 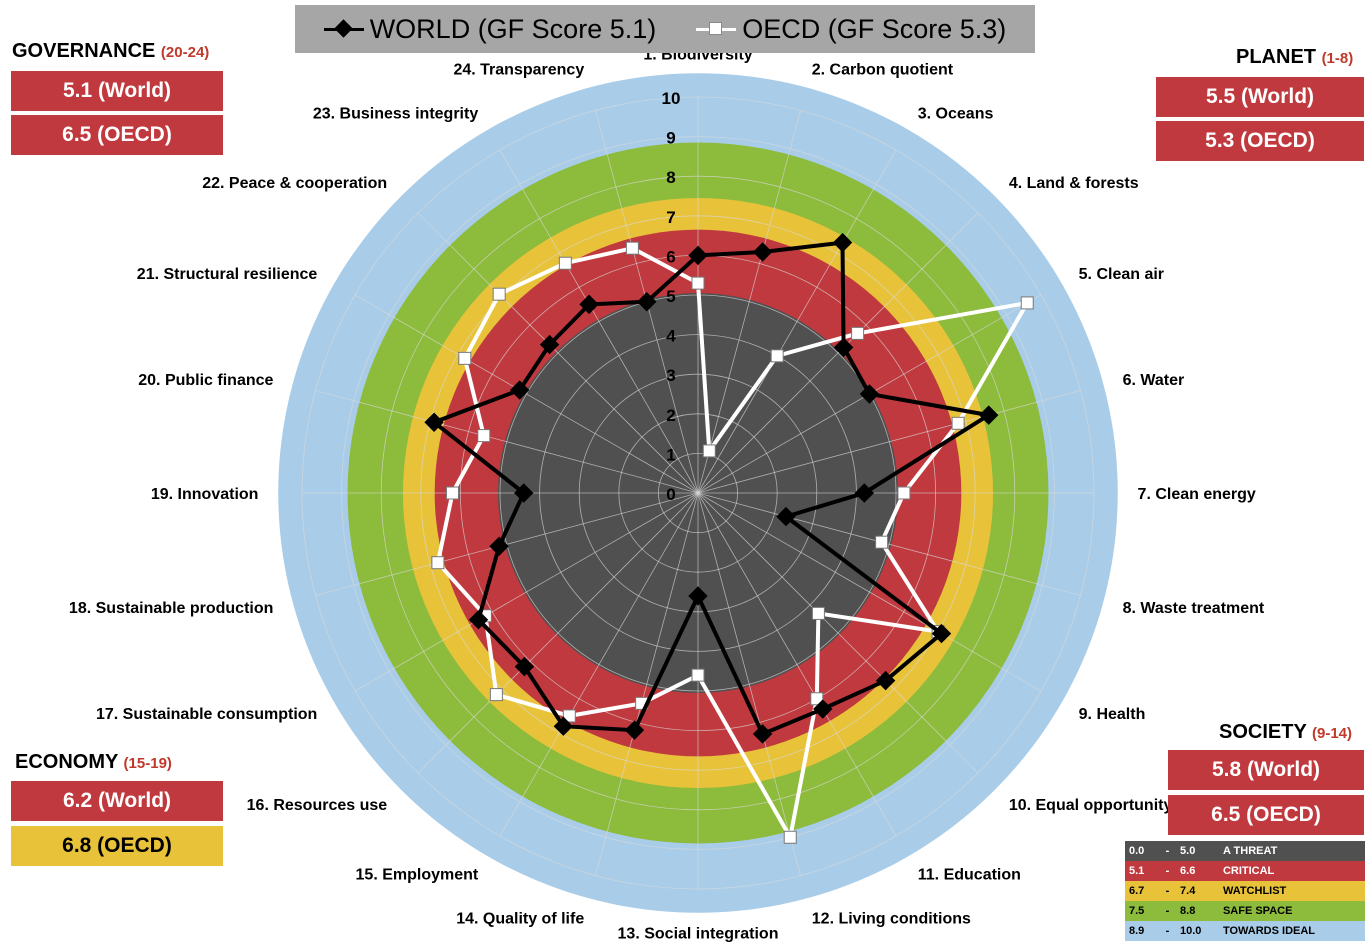 I want to click on category-label: 16. Resources use, so click(x=317, y=805).